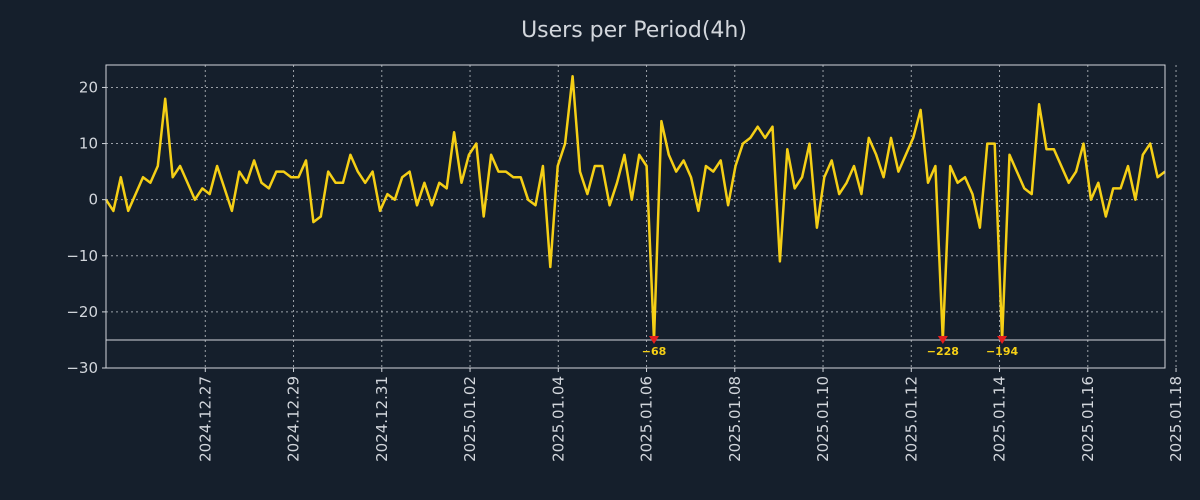  Describe the element at coordinates (82, 256) in the screenshot. I see `y-tick-label: −10` at that location.